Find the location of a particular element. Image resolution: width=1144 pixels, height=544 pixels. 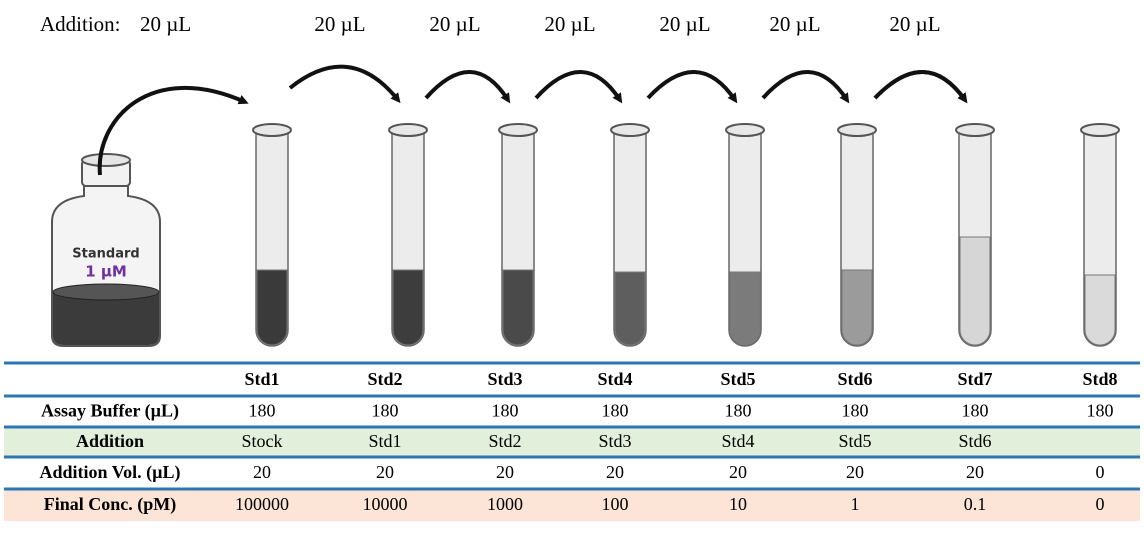

column-header: Std6 is located at coordinates (854, 379).